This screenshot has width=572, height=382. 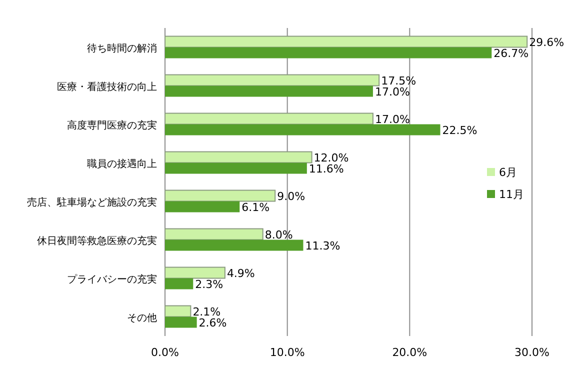 I want to click on x-tick-label: 0.0%, so click(x=165, y=352).